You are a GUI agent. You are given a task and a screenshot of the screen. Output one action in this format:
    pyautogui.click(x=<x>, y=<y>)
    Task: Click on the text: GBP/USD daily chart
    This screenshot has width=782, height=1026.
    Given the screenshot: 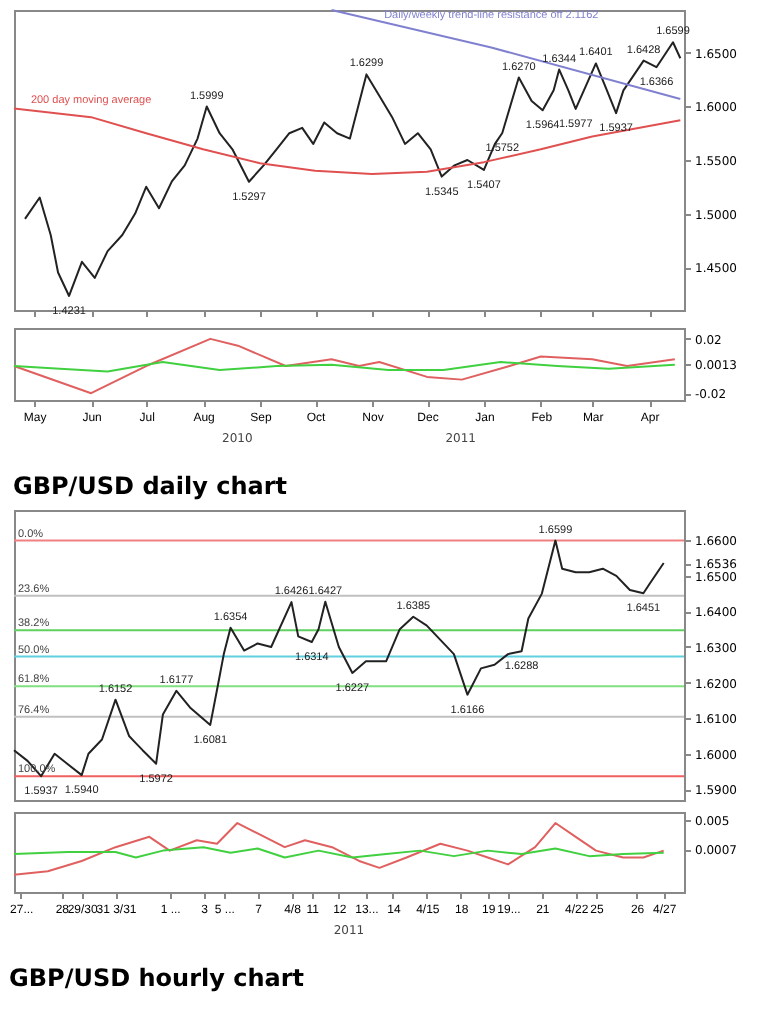 What is the action you would take?
    pyautogui.click(x=150, y=486)
    